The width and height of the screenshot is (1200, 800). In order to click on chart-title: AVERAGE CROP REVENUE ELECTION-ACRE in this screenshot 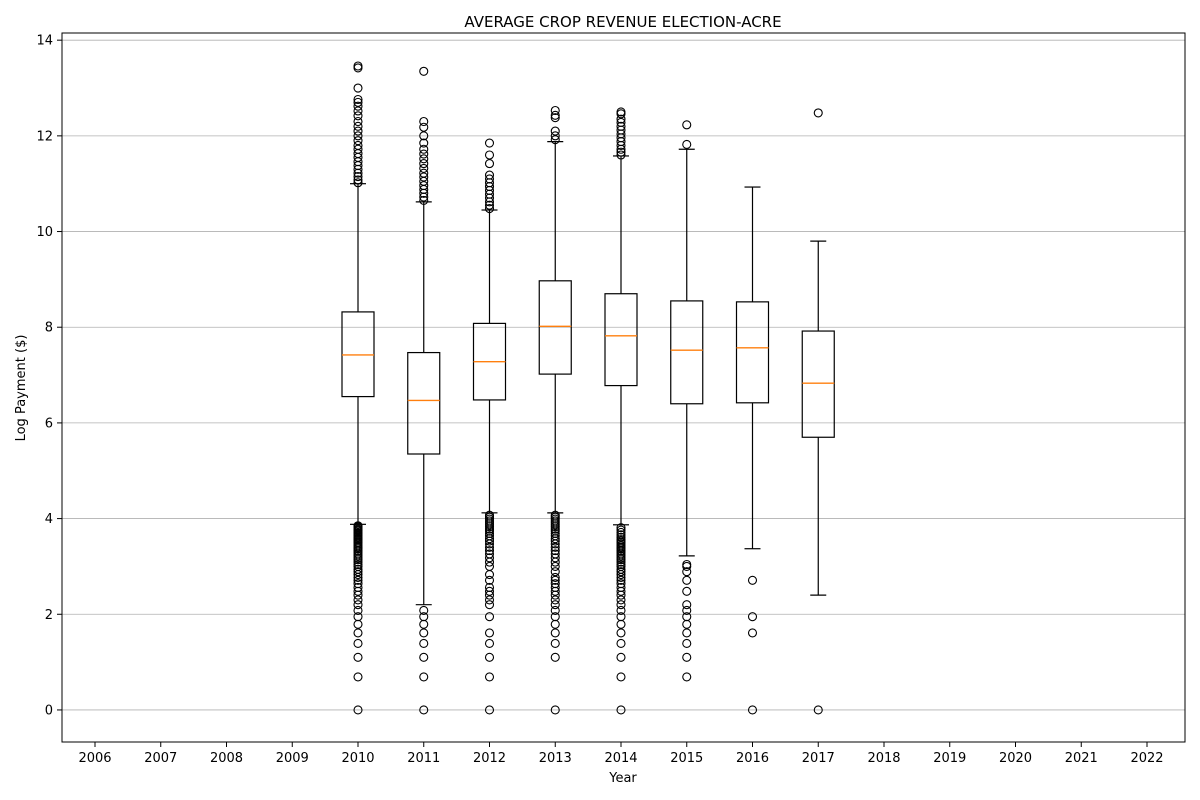, I will do `click(622, 22)`.